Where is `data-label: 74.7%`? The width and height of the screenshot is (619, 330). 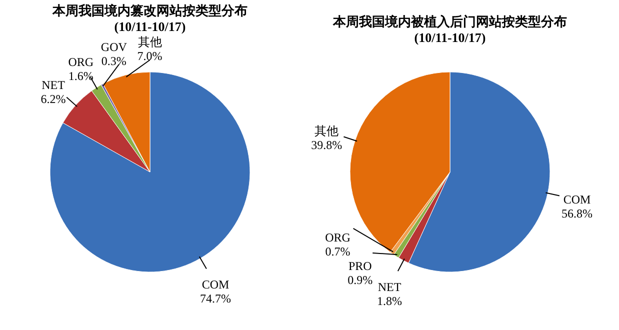 data-label: 74.7% is located at coordinates (216, 298).